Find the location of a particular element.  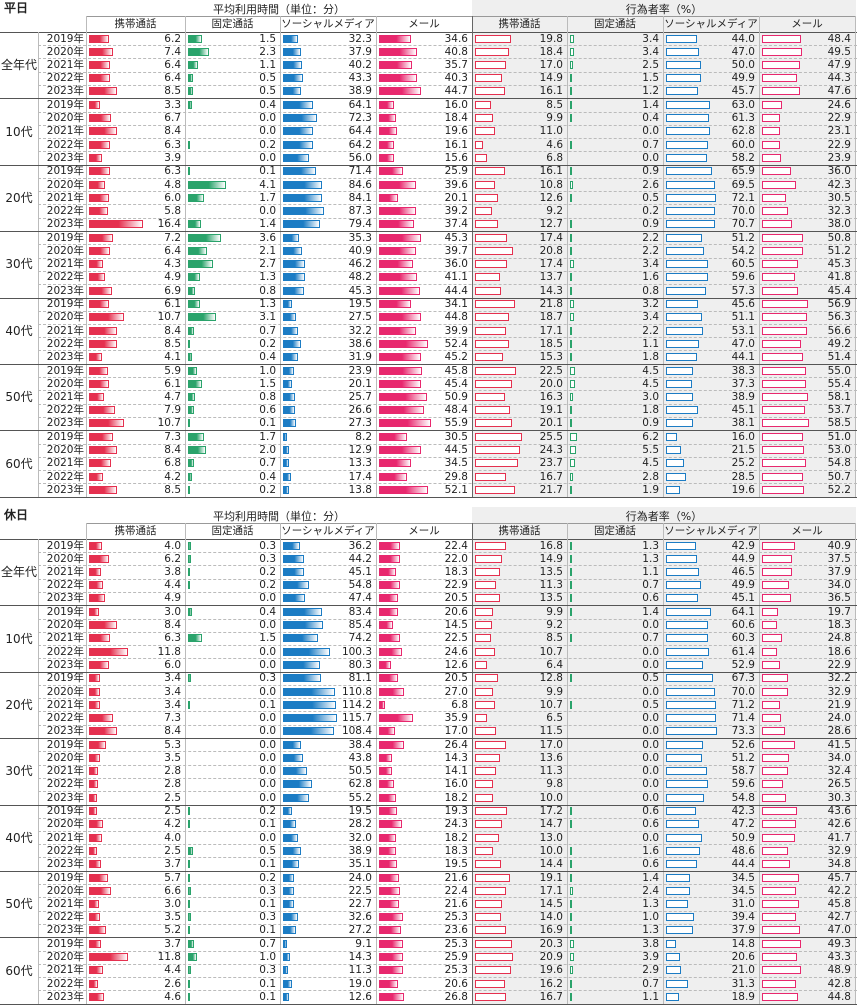

value-time-mobile_call: 3.4 is located at coordinates (172, 704).